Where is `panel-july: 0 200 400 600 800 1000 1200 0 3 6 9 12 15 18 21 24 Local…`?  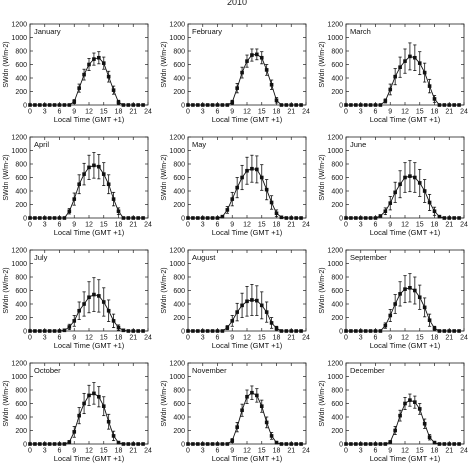 panel-july: 0 200 400 600 800 1000 1200 0 3 6 9 12 15 18 21 24 Local… is located at coordinates (77, 299).